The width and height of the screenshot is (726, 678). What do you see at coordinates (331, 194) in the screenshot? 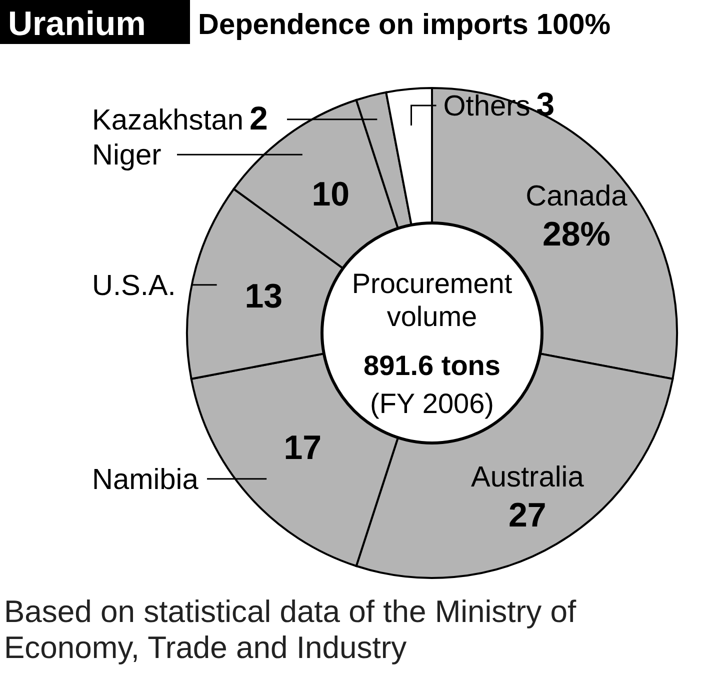
I see `data-label: 10` at bounding box center [331, 194].